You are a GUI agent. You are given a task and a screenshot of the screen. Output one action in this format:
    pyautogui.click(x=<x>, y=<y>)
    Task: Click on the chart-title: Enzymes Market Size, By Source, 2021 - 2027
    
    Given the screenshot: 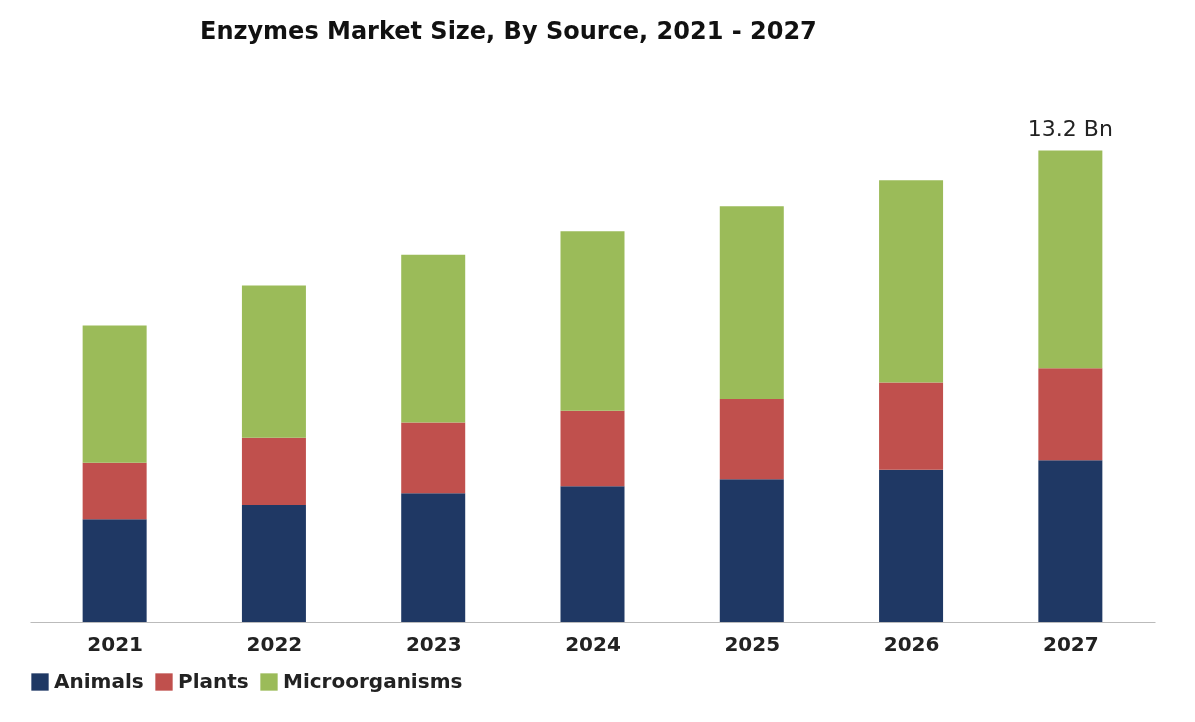 What is the action you would take?
    pyautogui.click(x=508, y=31)
    